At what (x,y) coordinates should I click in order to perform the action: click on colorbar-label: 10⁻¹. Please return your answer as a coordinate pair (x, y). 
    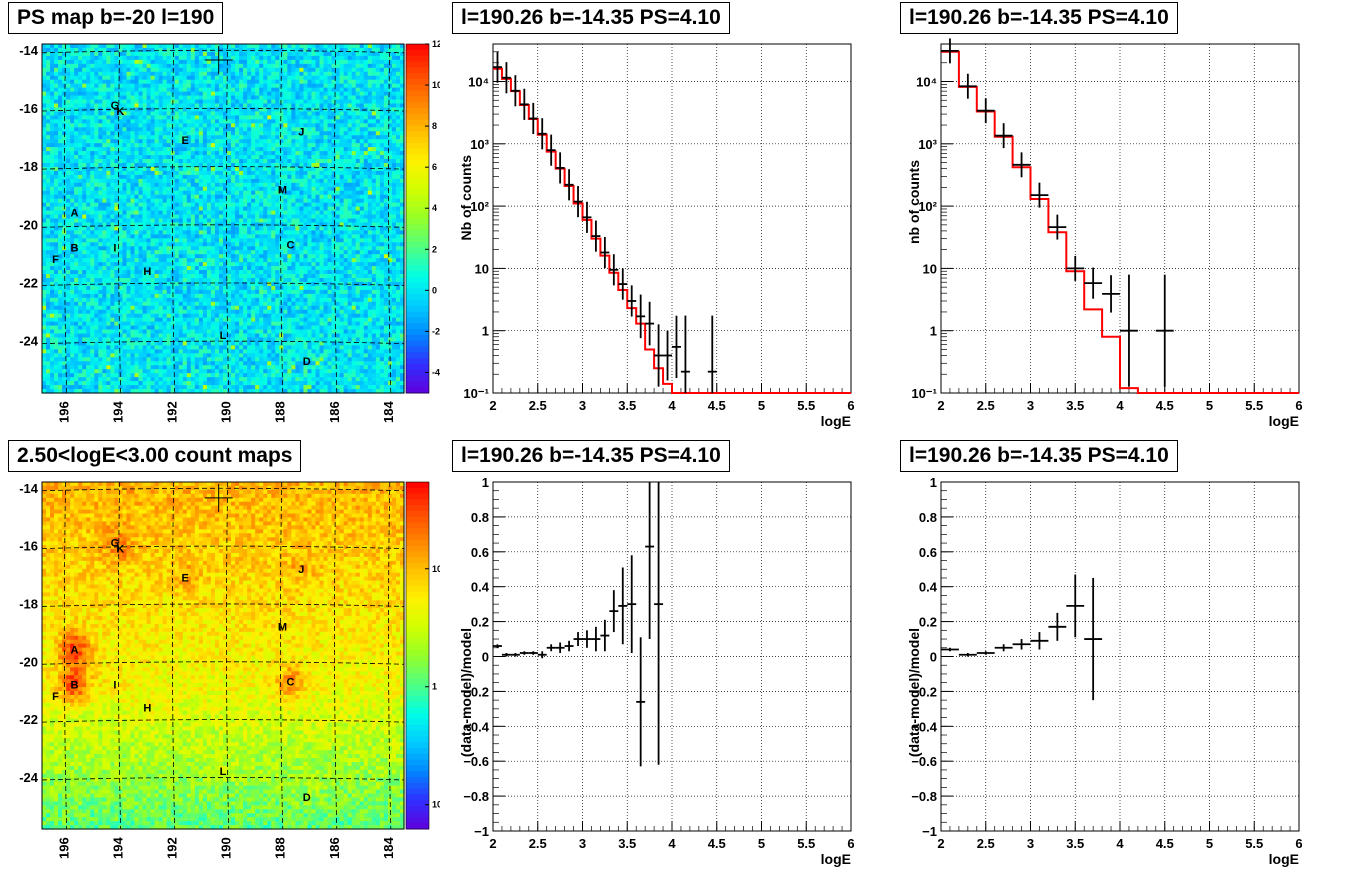
    Looking at the image, I should click on (436, 805).